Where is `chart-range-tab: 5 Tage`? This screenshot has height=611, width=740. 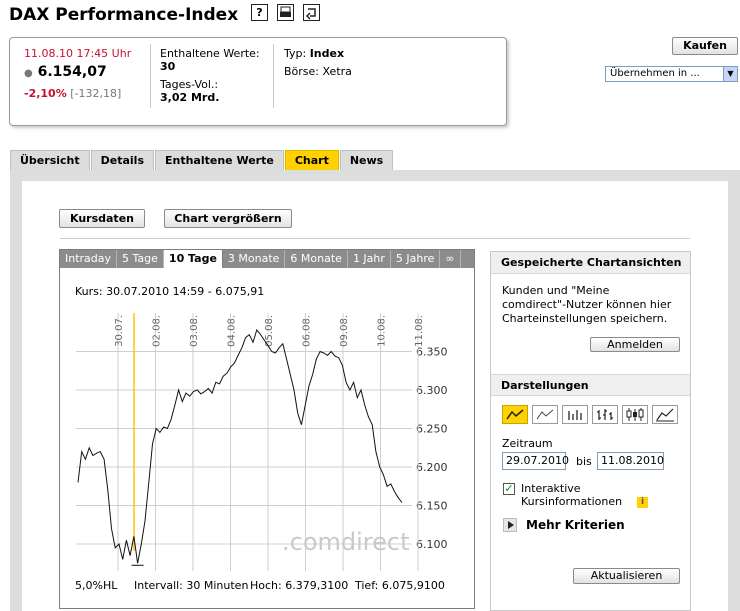 chart-range-tab: 5 Tage is located at coordinates (140, 259).